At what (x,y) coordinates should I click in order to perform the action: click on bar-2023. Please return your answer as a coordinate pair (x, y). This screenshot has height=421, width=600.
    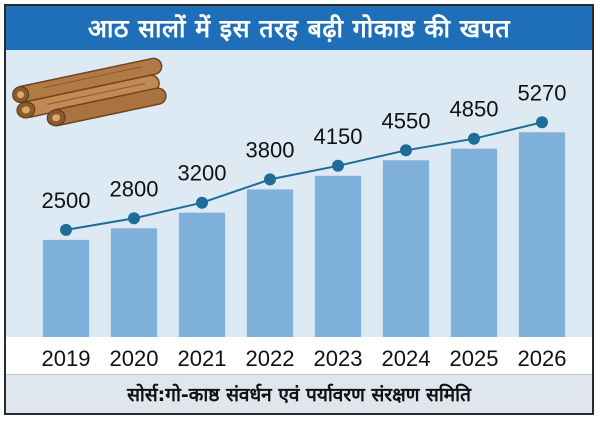
    Looking at the image, I should click on (338, 256).